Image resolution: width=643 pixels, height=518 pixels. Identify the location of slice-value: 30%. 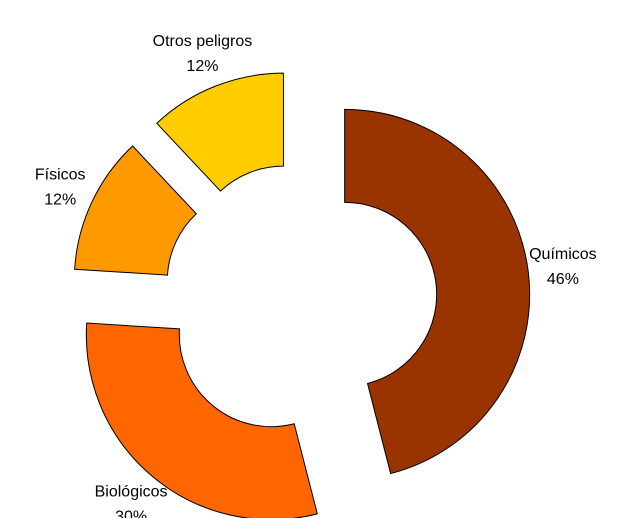
(131, 513).